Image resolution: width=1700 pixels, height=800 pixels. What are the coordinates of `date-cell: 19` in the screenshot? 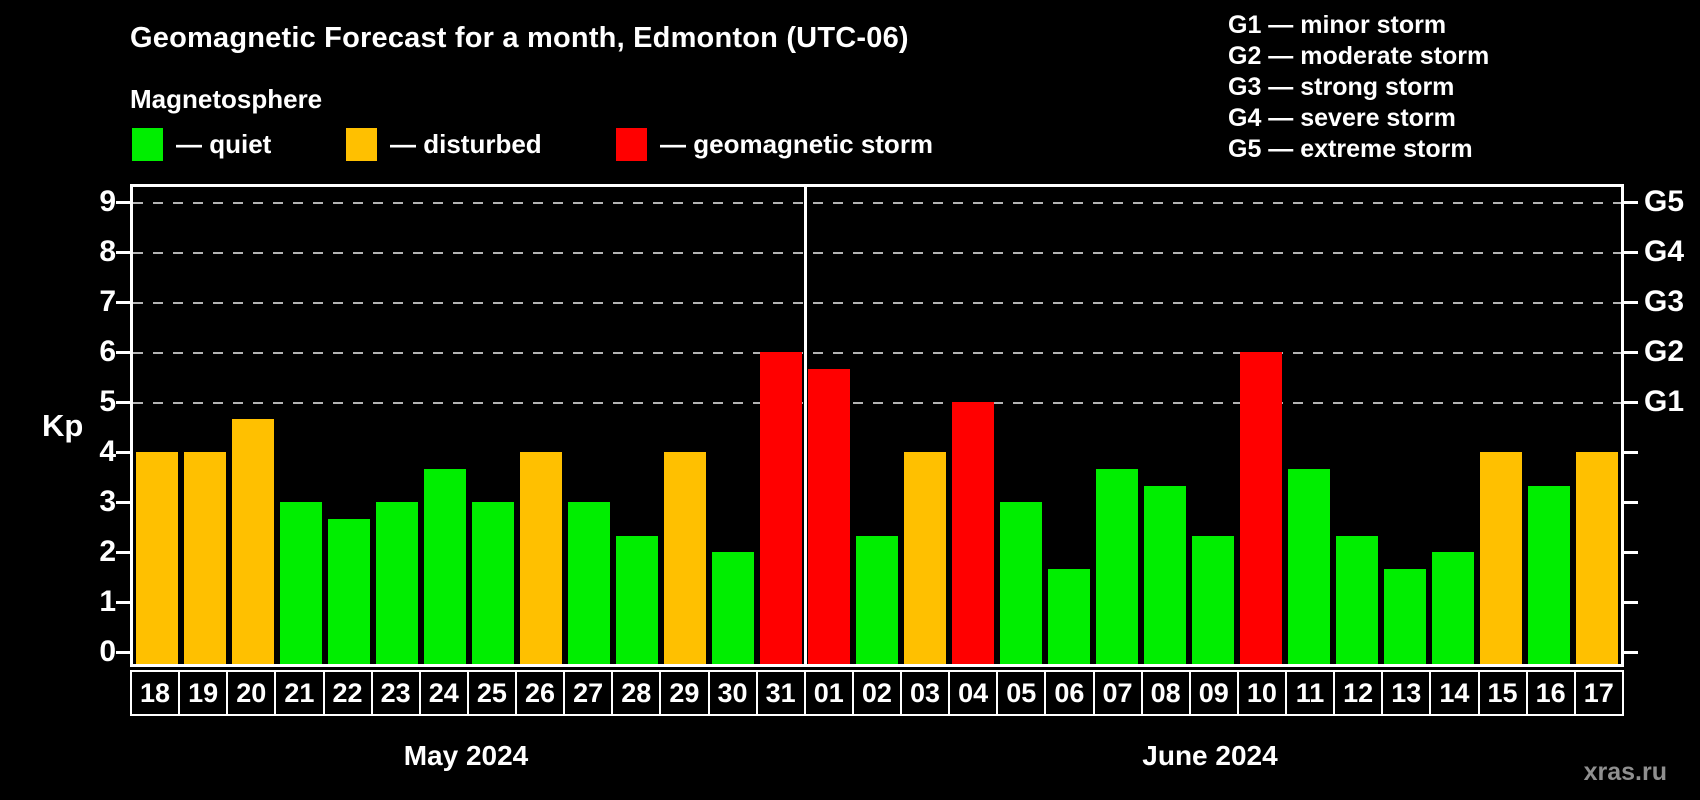 It's located at (204, 693).